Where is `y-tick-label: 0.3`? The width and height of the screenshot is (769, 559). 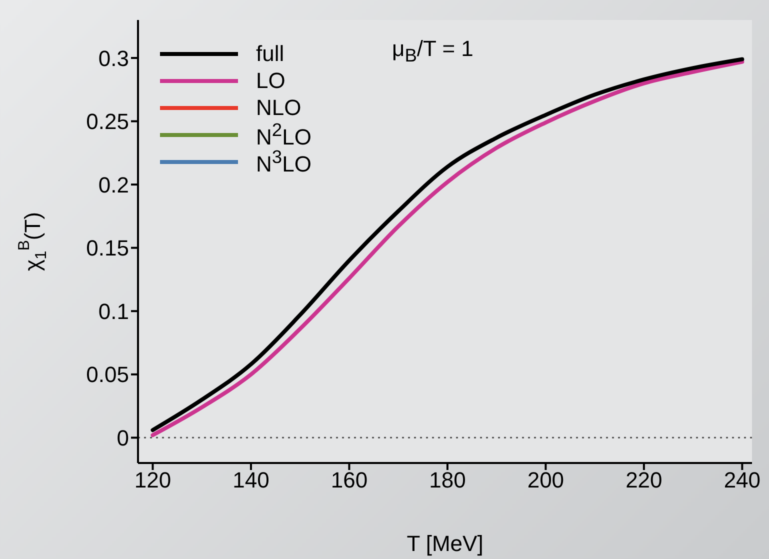 y-tick-label: 0.3 is located at coordinates (113, 58).